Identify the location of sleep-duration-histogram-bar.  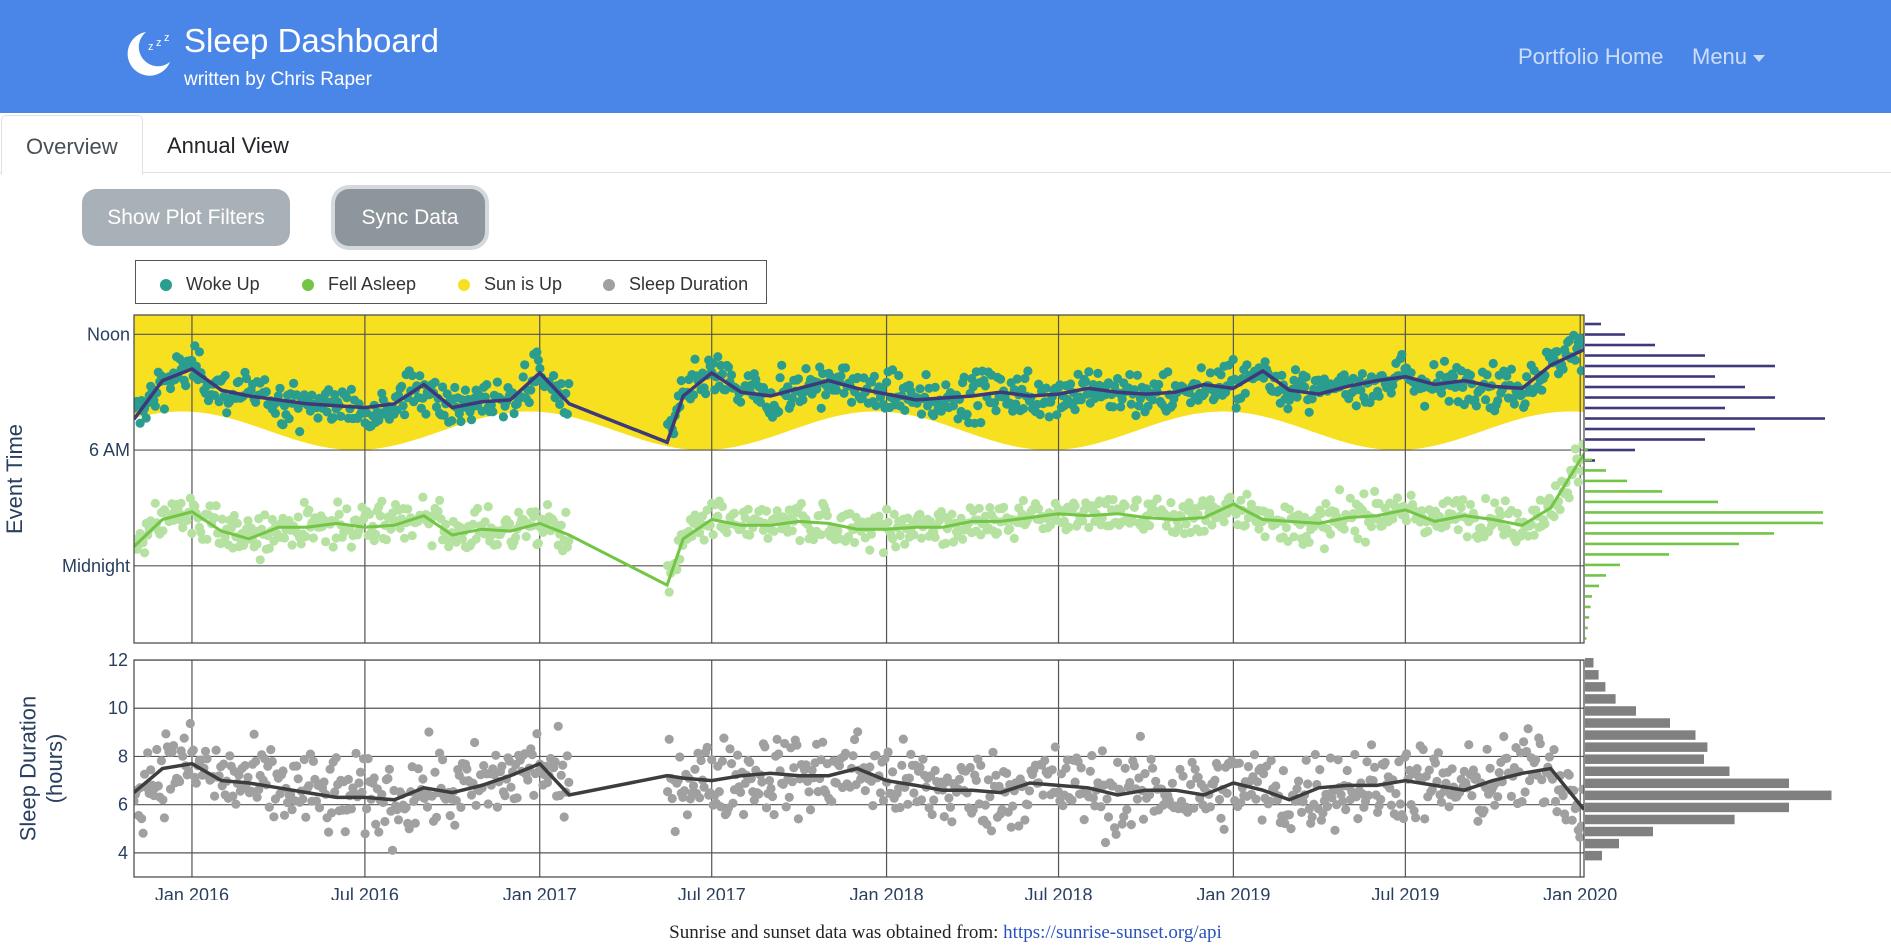
(1602, 843).